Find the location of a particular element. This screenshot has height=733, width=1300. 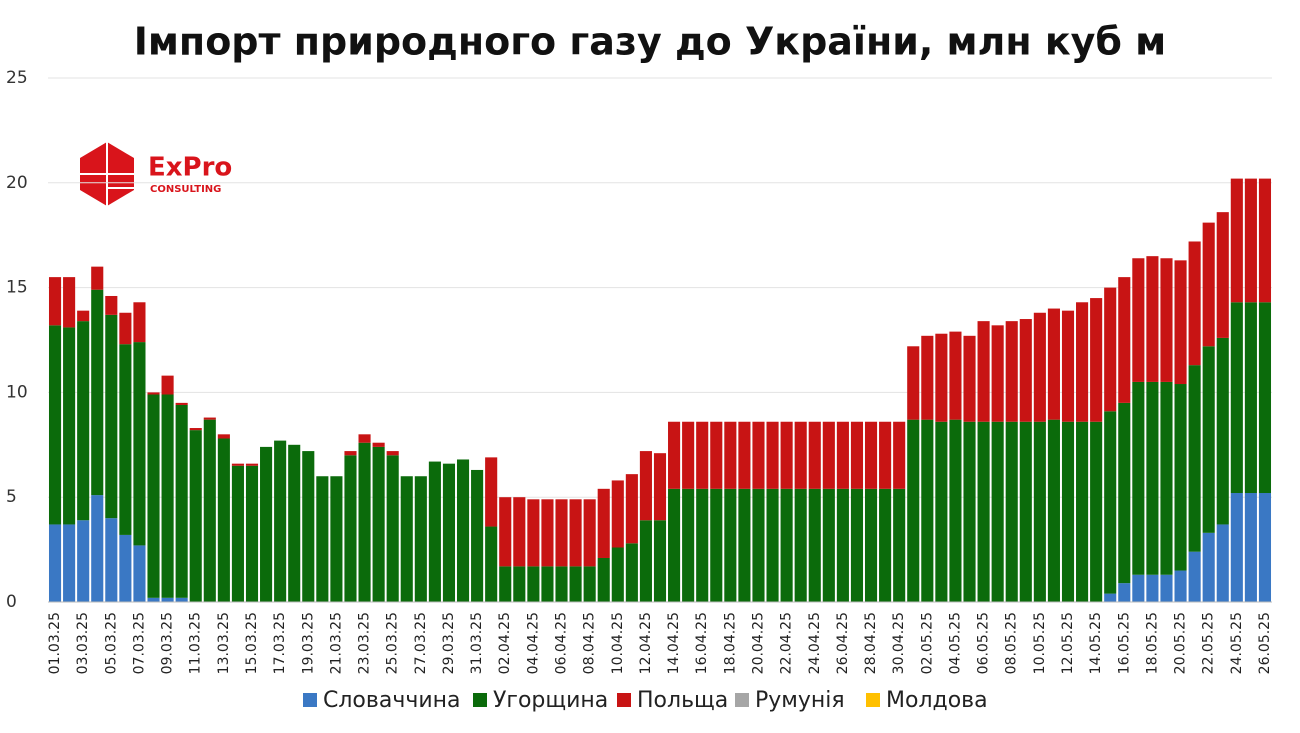

x-tick-label: 12.05.25 is located at coordinates (1068, 643).